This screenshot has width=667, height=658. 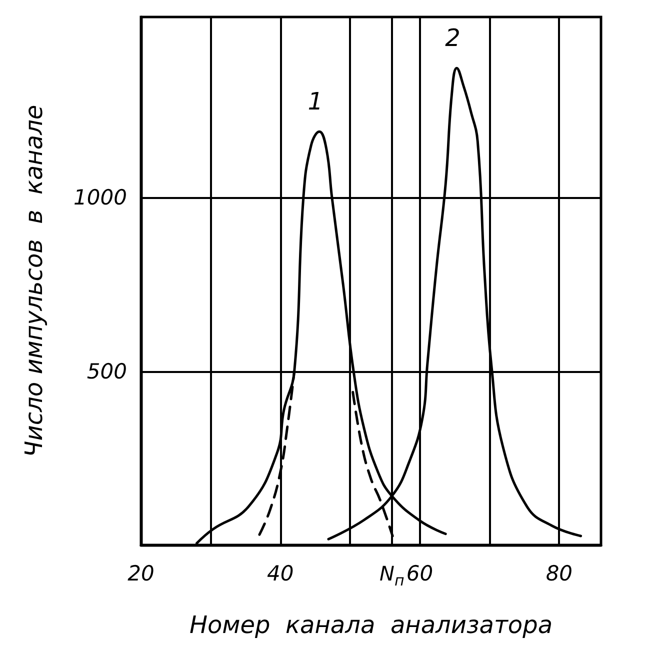 What do you see at coordinates (100, 198) in the screenshot?
I see `y-tick-label: 1000` at bounding box center [100, 198].